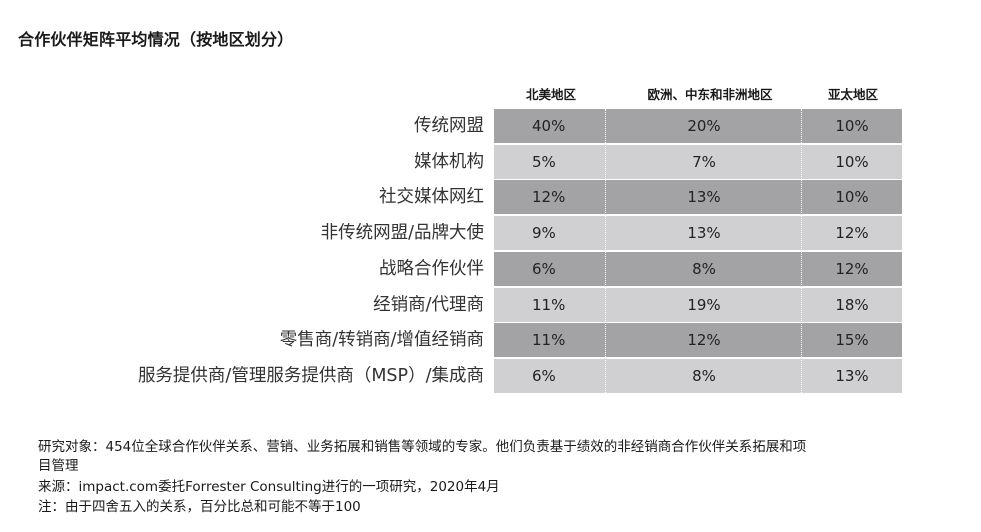 Image resolution: width=981 pixels, height=532 pixels. Describe the element at coordinates (449, 161) in the screenshot. I see `row-label: 媒体机构` at that location.